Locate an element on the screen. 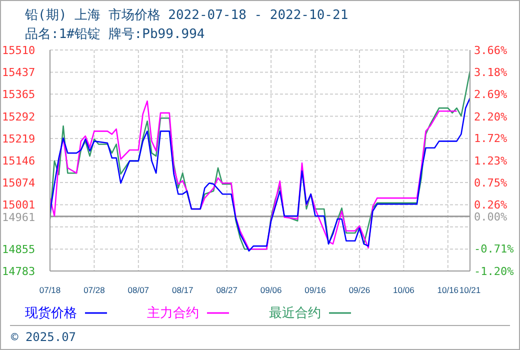 The height and width of the screenshot is (350, 520). y-tick-label: 15001 is located at coordinates (19, 205).